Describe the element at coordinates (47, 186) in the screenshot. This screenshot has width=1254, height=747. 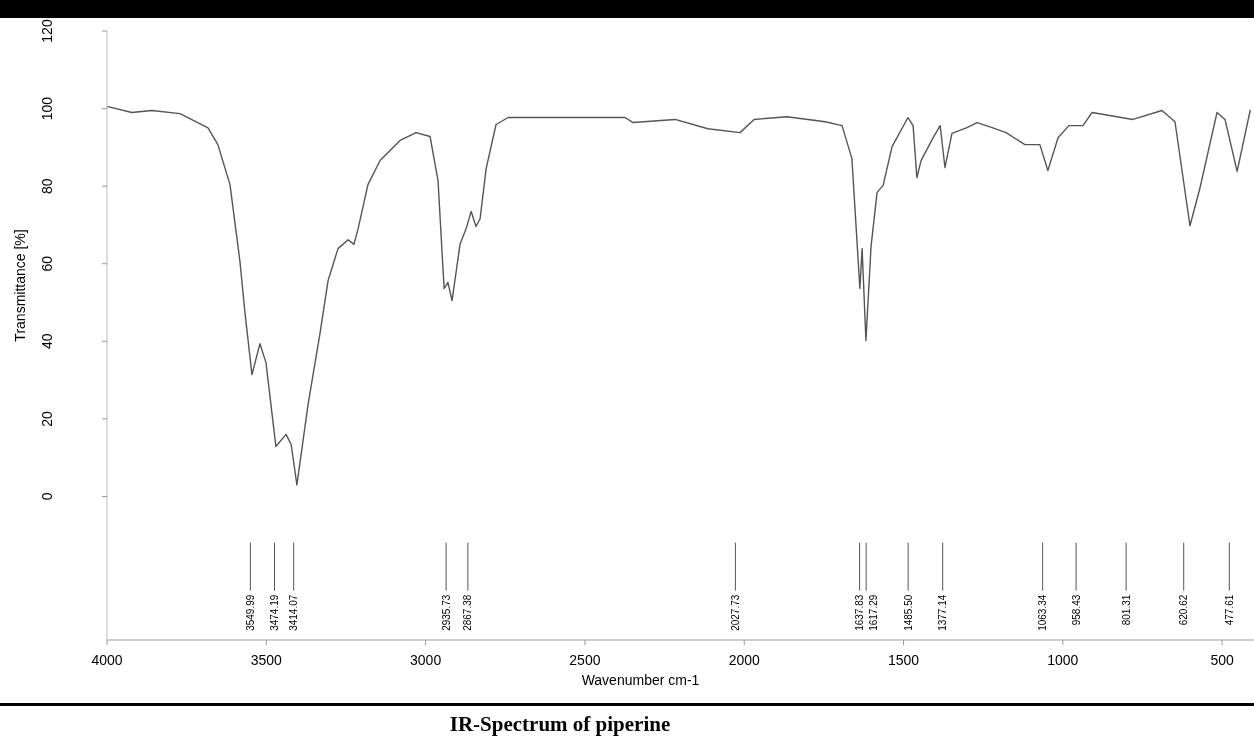
I see `y-tick-label: 80` at that location.